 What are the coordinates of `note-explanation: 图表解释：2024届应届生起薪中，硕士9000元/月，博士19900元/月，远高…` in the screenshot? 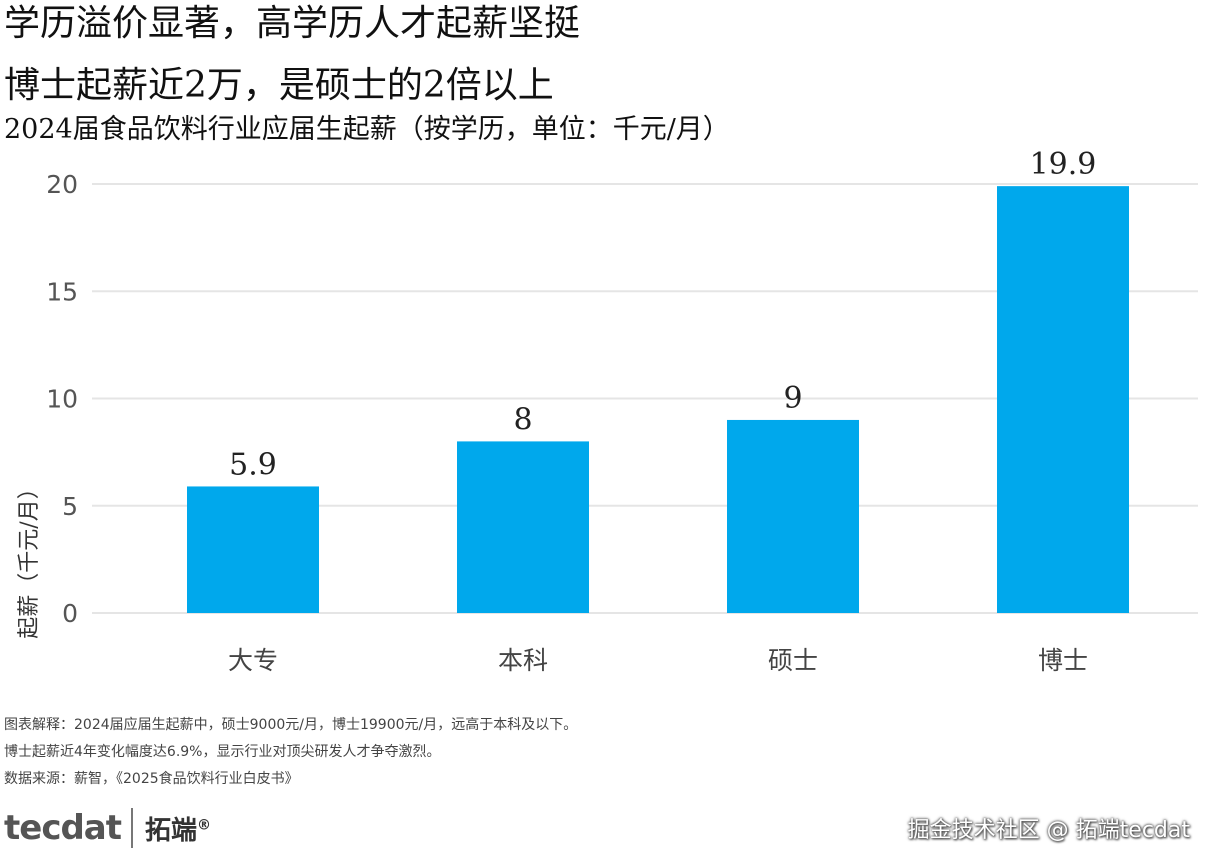 It's located at (291, 725).